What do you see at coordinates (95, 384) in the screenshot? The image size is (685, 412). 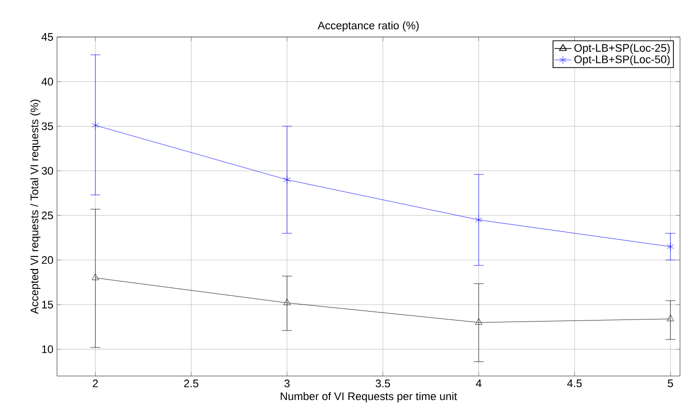 I see `x-tick-label: 2` at bounding box center [95, 384].